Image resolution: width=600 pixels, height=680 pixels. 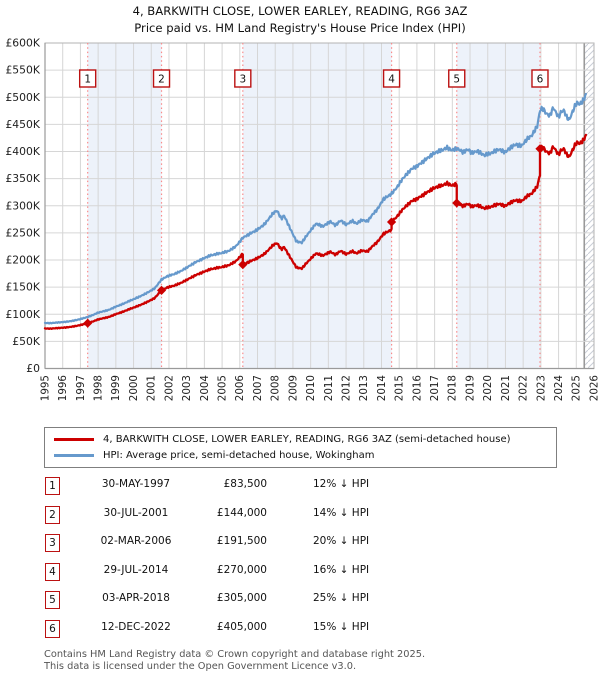 I want to click on x-axis-tick-label: 2006, so click(x=240, y=388).